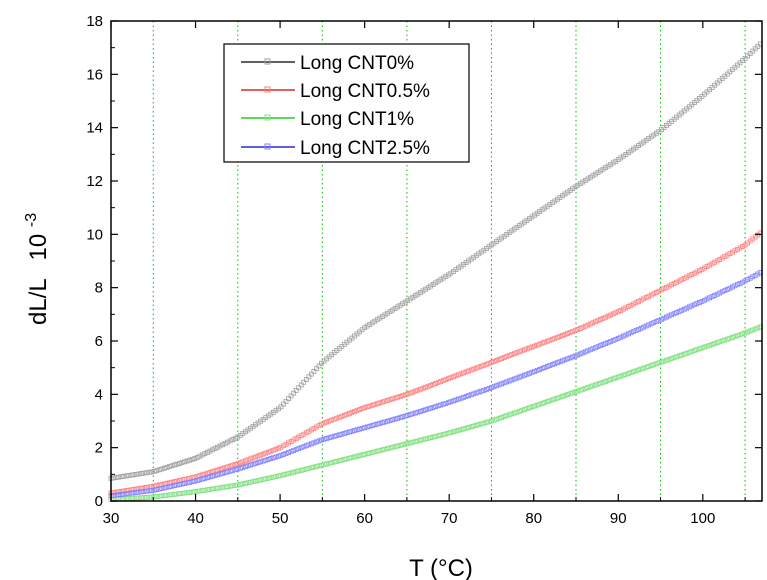 The height and width of the screenshot is (580, 767). I want to click on y-tick-label-2: 4, so click(99, 394).